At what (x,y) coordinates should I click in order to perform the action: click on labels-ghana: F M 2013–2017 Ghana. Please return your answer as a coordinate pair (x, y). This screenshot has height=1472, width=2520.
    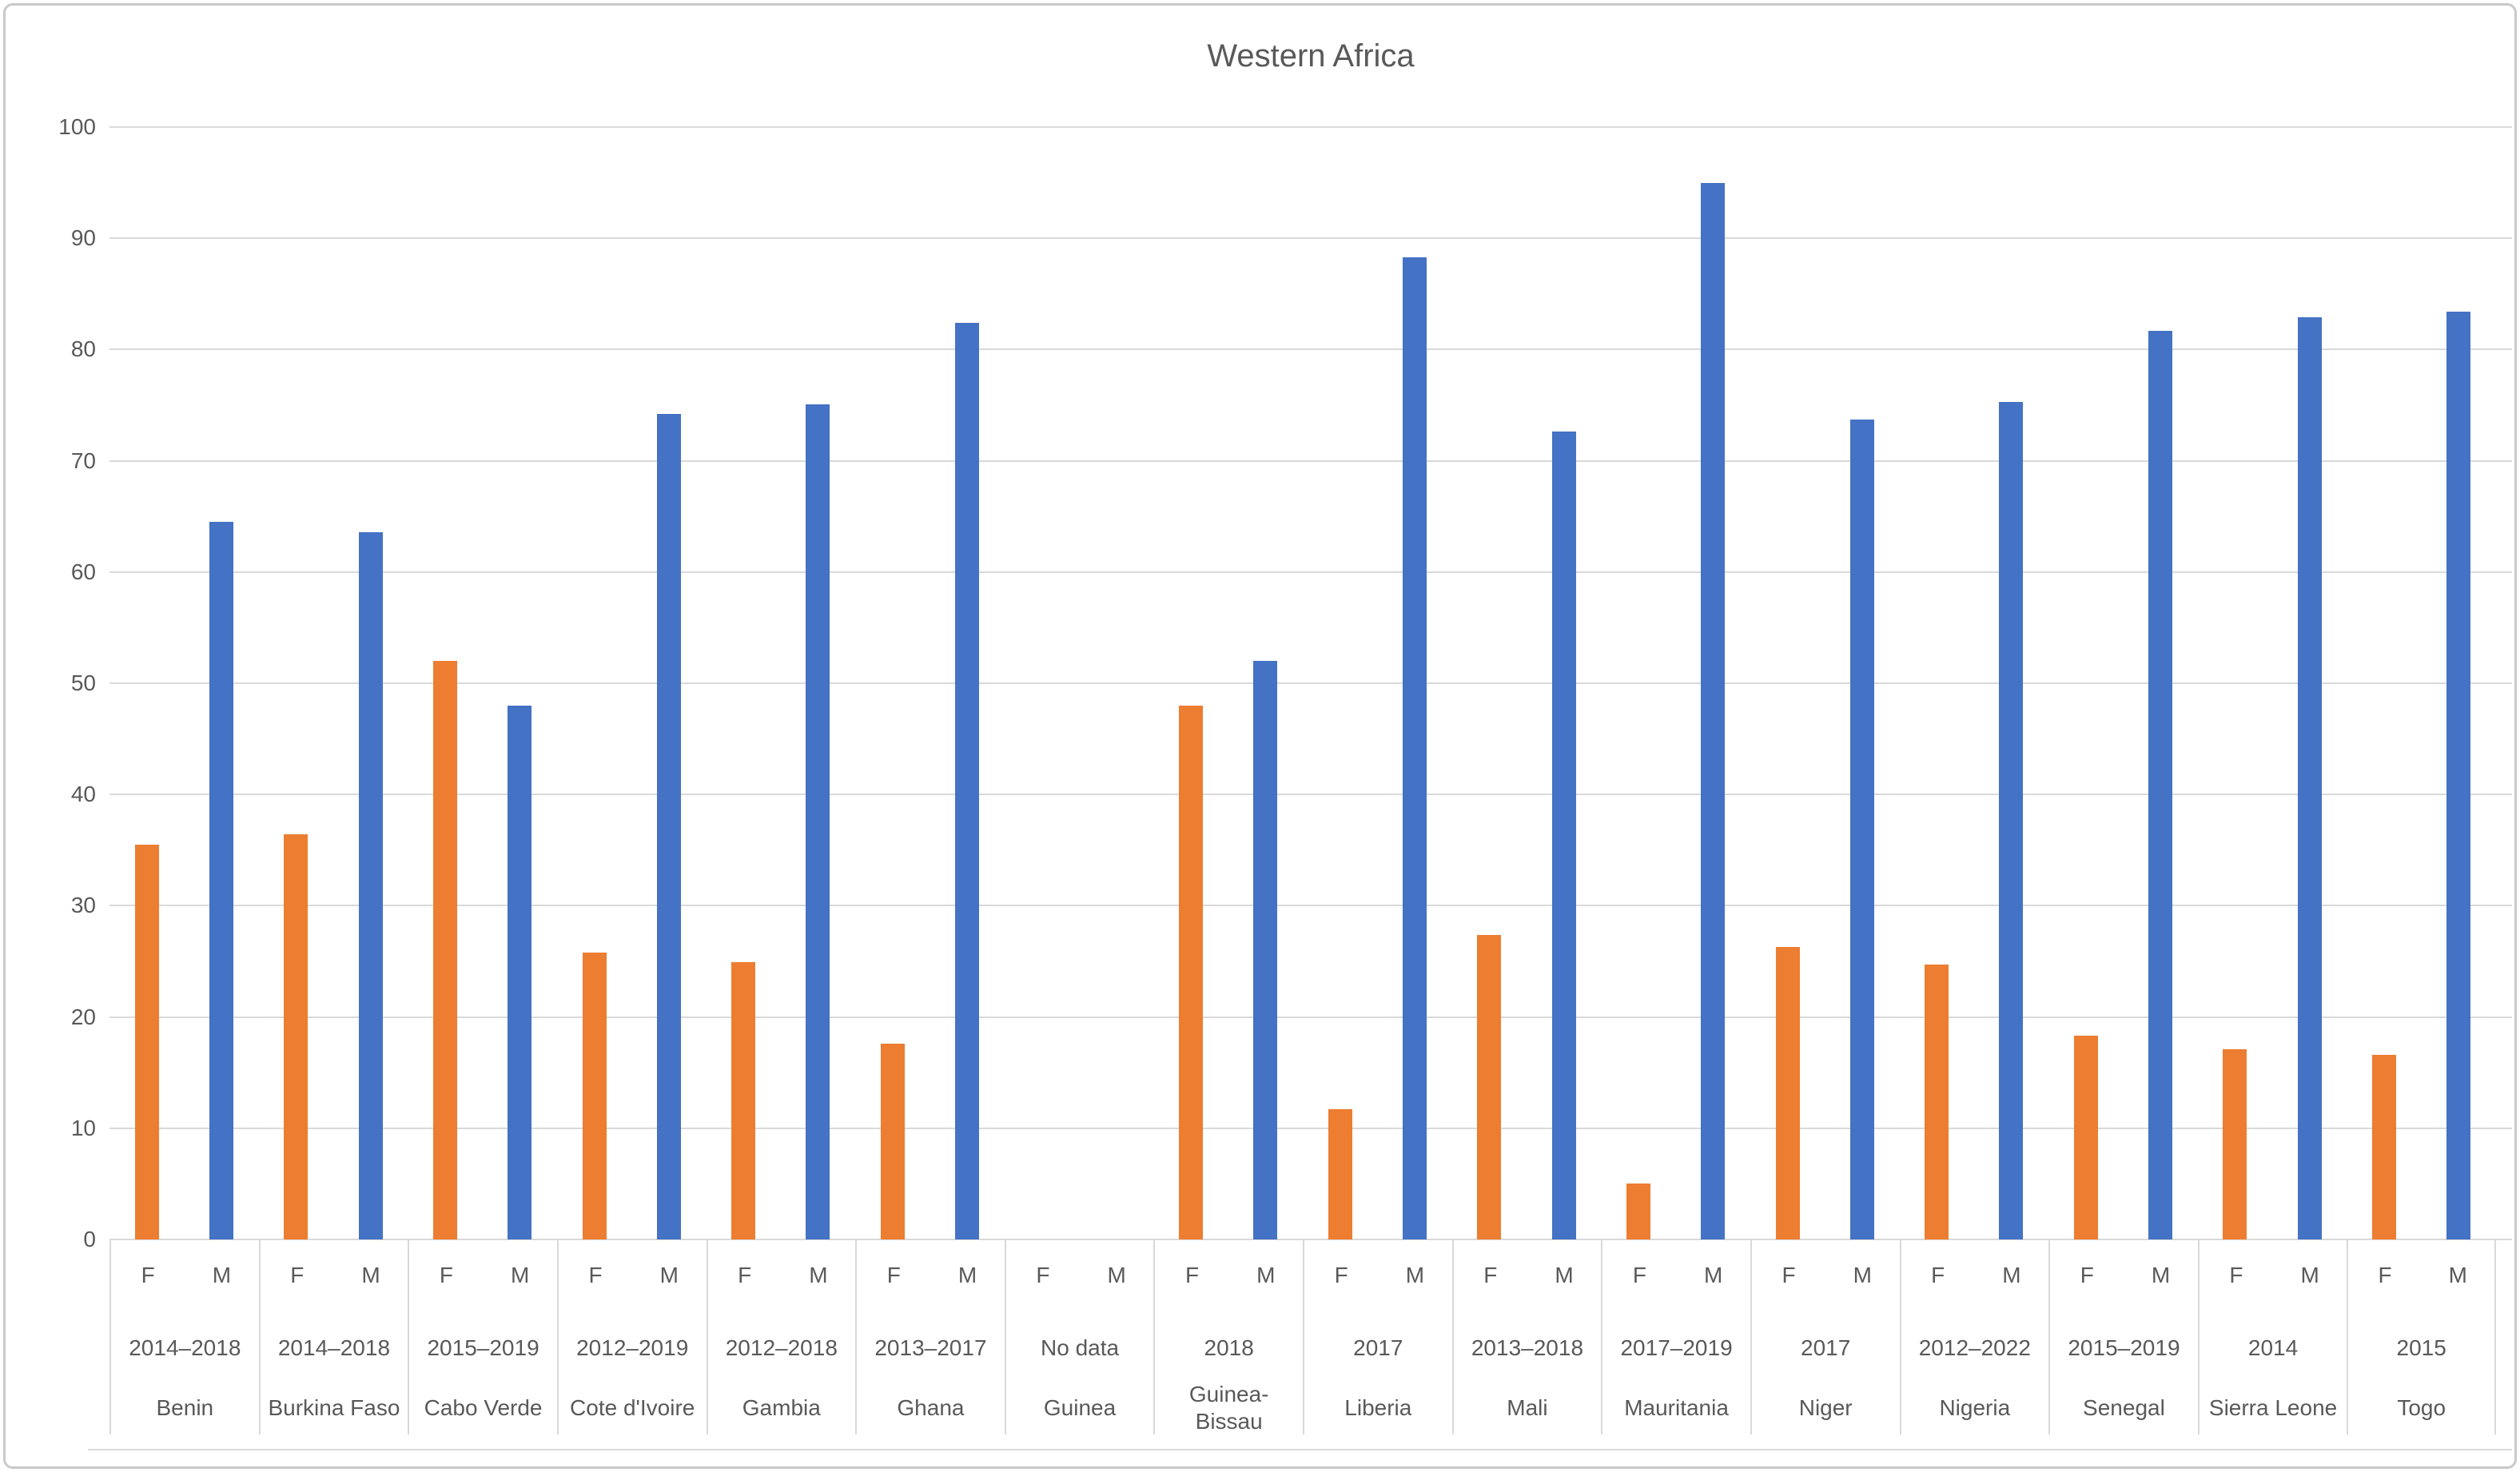
    Looking at the image, I should click on (930, 1336).